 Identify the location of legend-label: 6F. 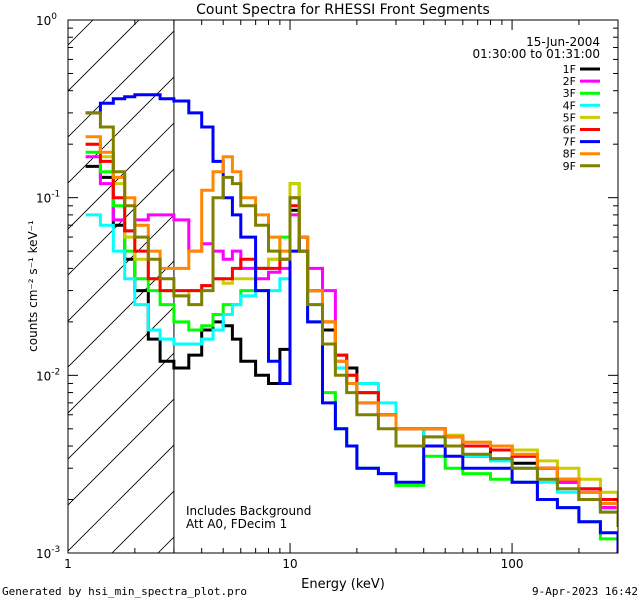
(569, 130).